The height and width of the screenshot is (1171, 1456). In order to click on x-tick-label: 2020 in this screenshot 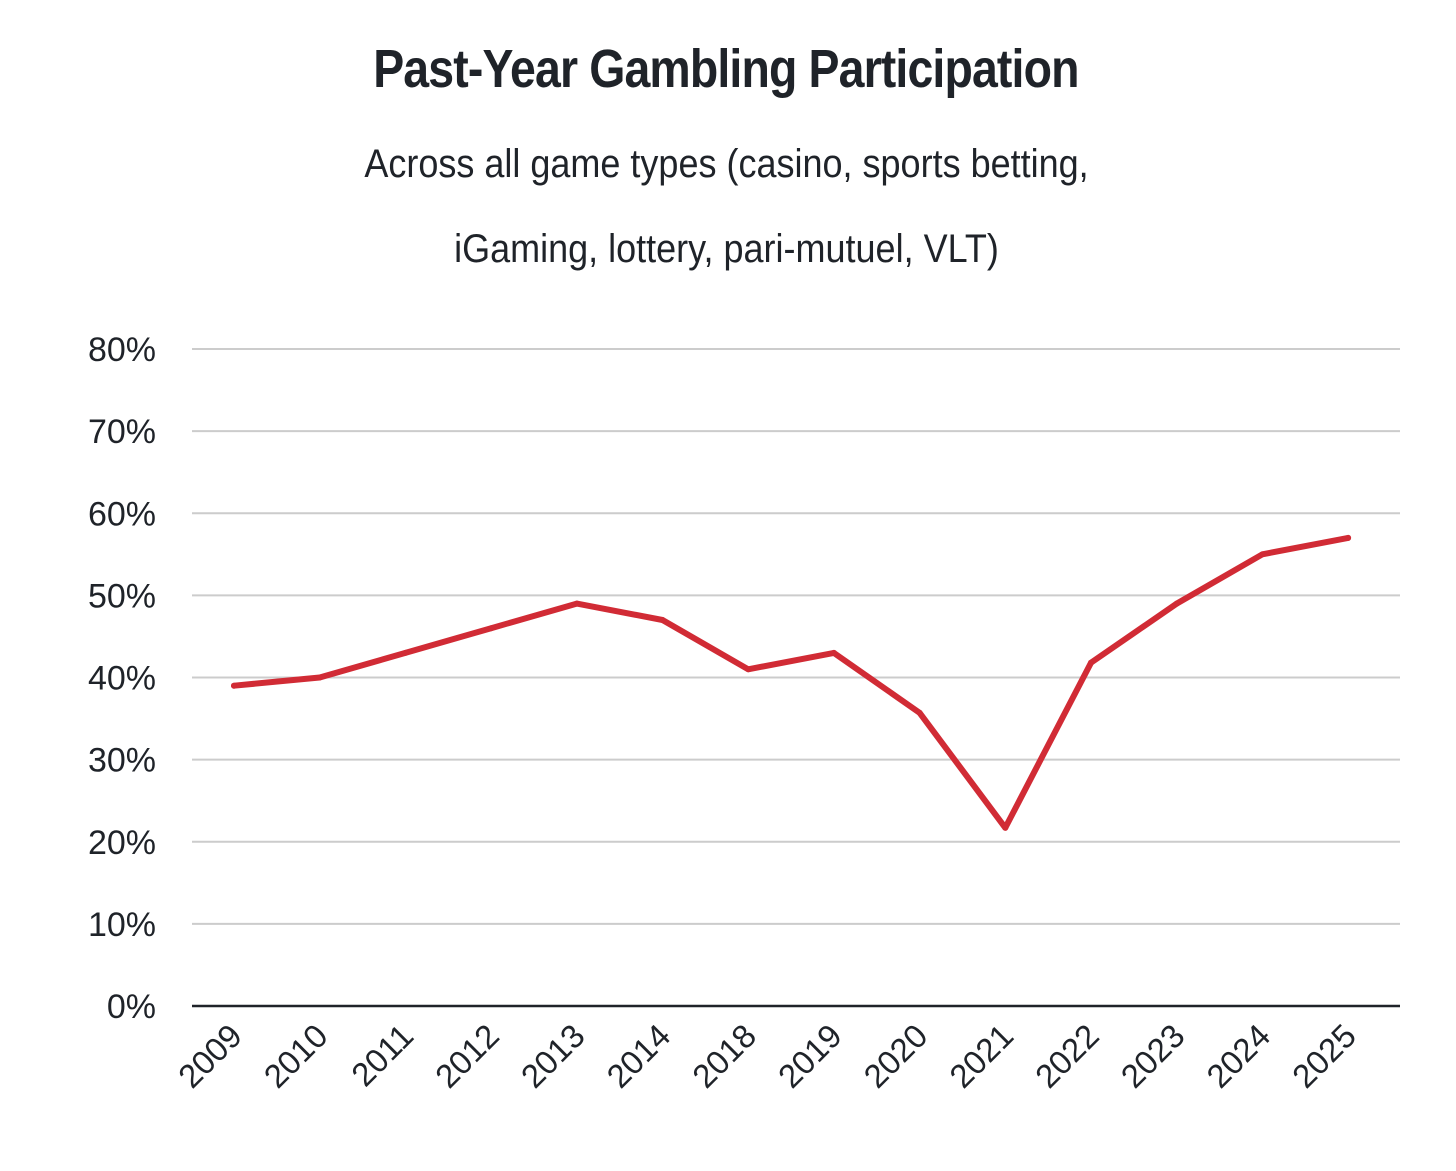, I will do `click(895, 1056)`.